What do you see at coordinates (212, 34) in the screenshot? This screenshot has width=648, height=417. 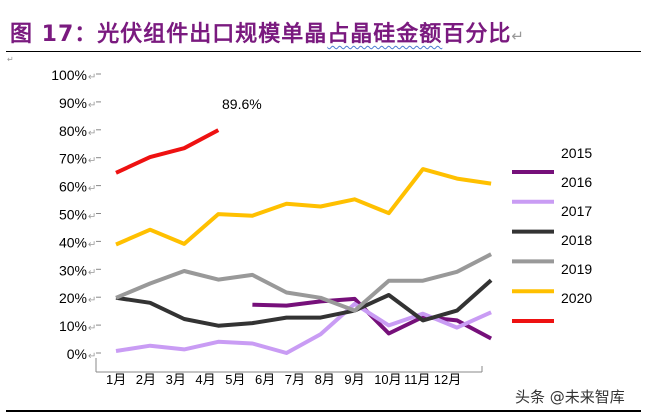 I see `title-part1: 光伏组件出口规模单晶` at bounding box center [212, 34].